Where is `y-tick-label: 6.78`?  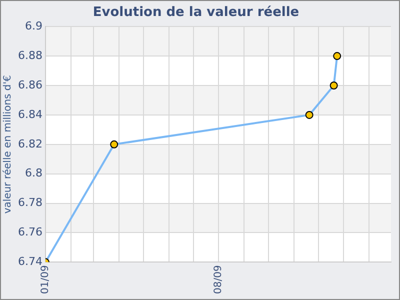
y-tick-label: 6.78 is located at coordinates (30, 203).